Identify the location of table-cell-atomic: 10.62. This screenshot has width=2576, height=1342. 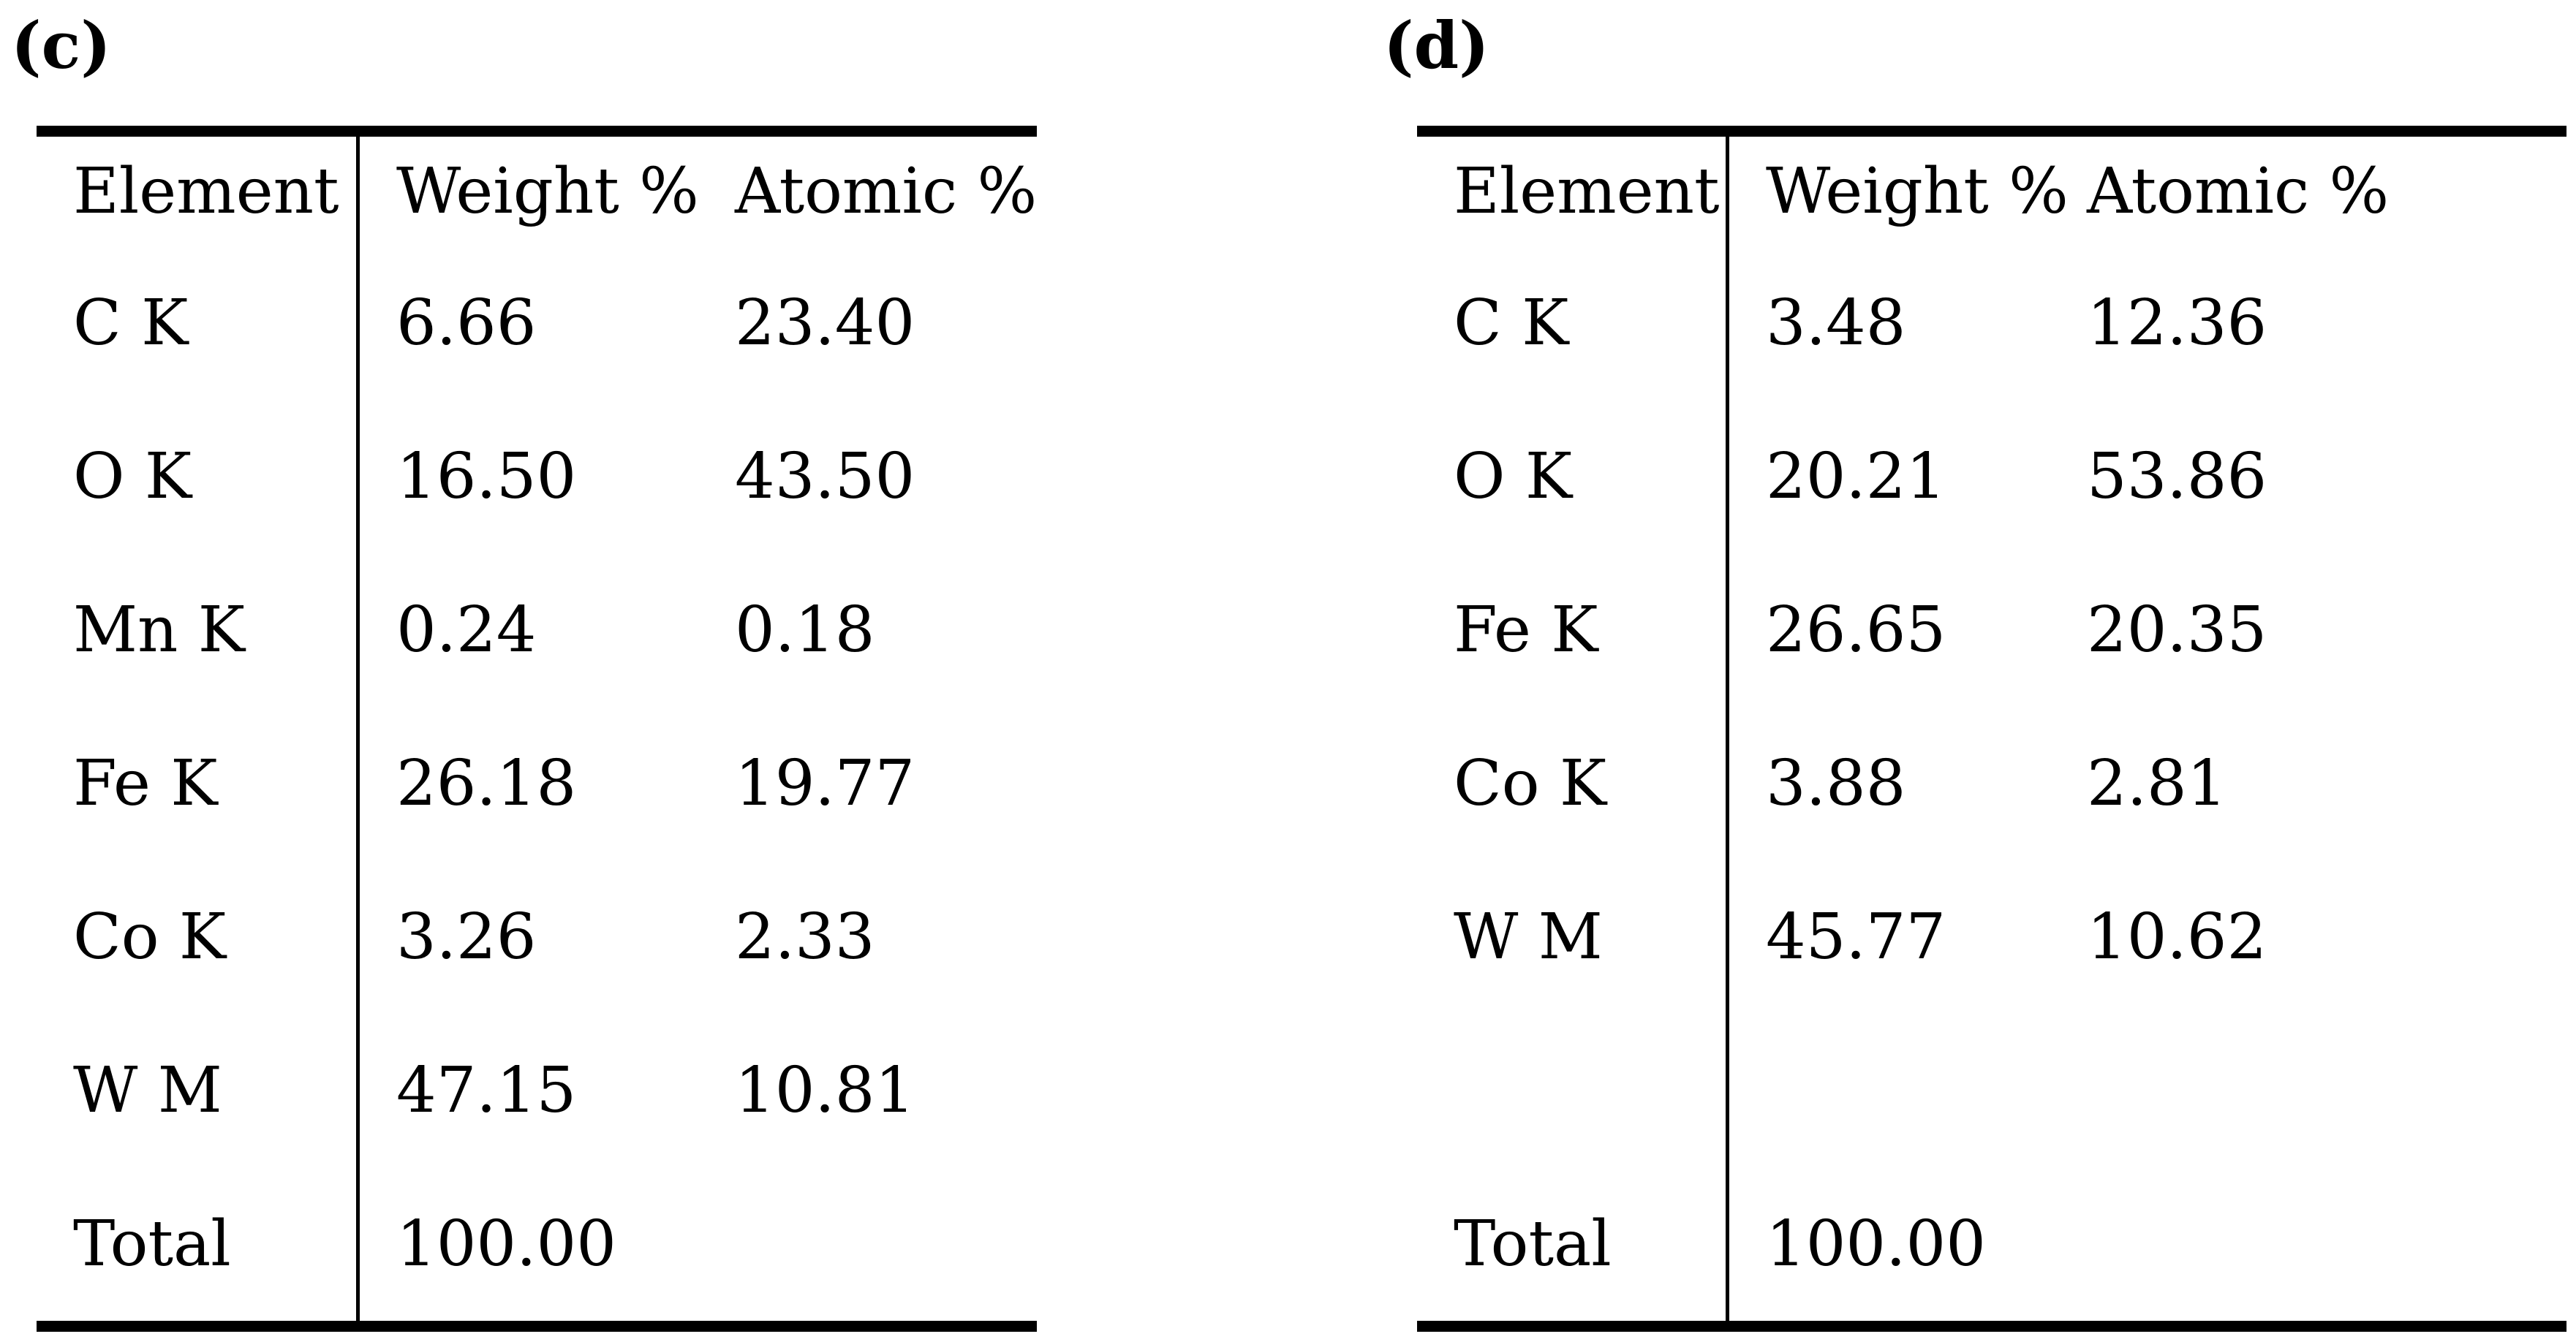
(2177, 937).